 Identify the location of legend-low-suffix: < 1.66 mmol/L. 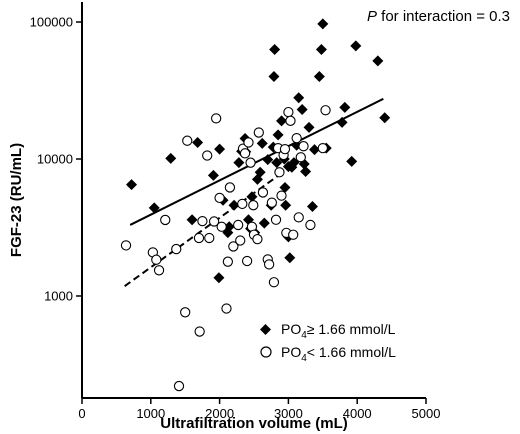
(351, 352).